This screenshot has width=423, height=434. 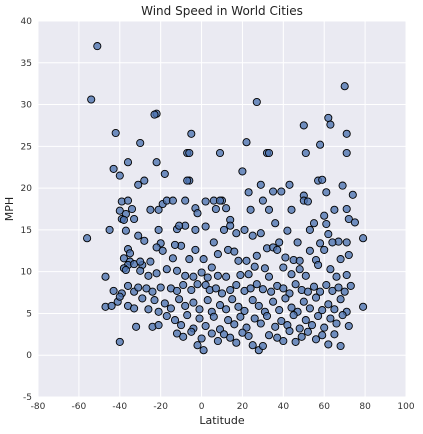 What do you see at coordinates (27, 398) in the screenshot?
I see `y-tick-label: -5` at bounding box center [27, 398].